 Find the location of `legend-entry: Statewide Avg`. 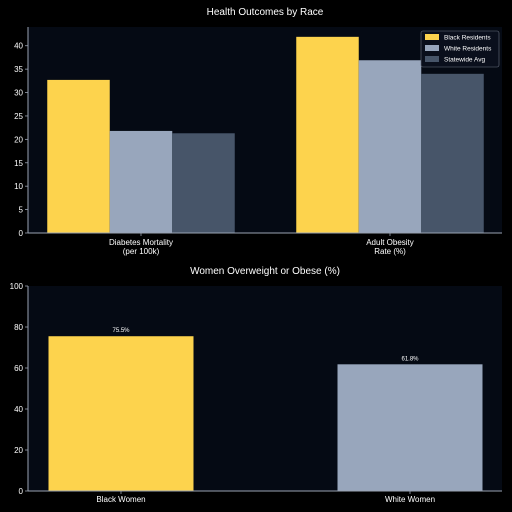

legend-entry: Statewide Avg is located at coordinates (455, 60).